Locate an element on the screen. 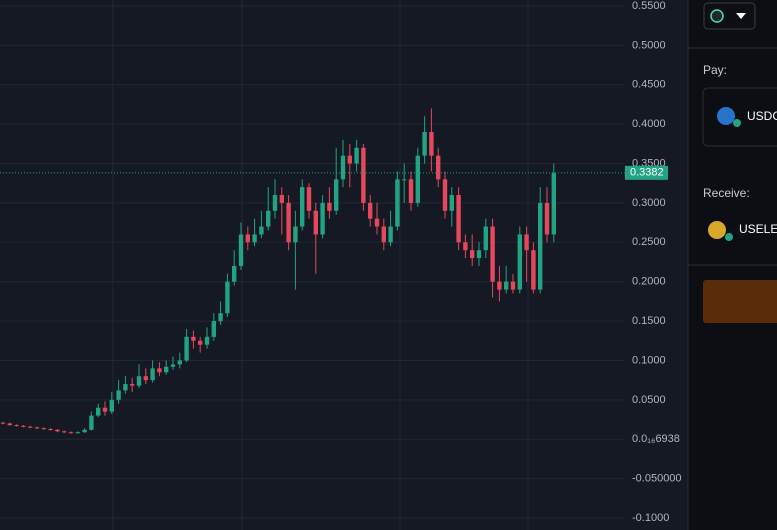  pay-token: USDC is located at coordinates (762, 116).